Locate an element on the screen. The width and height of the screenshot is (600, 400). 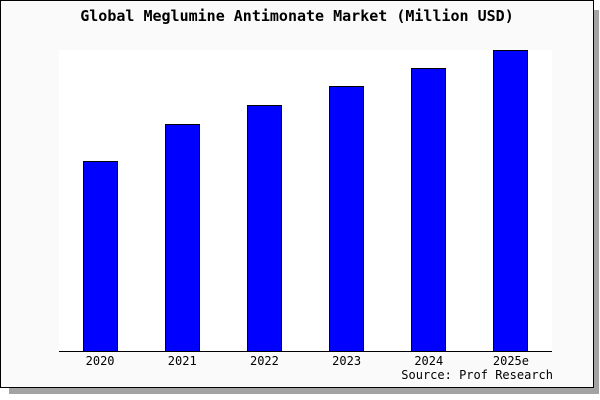
x-axis-label-2020: 2020 is located at coordinates (100, 361).